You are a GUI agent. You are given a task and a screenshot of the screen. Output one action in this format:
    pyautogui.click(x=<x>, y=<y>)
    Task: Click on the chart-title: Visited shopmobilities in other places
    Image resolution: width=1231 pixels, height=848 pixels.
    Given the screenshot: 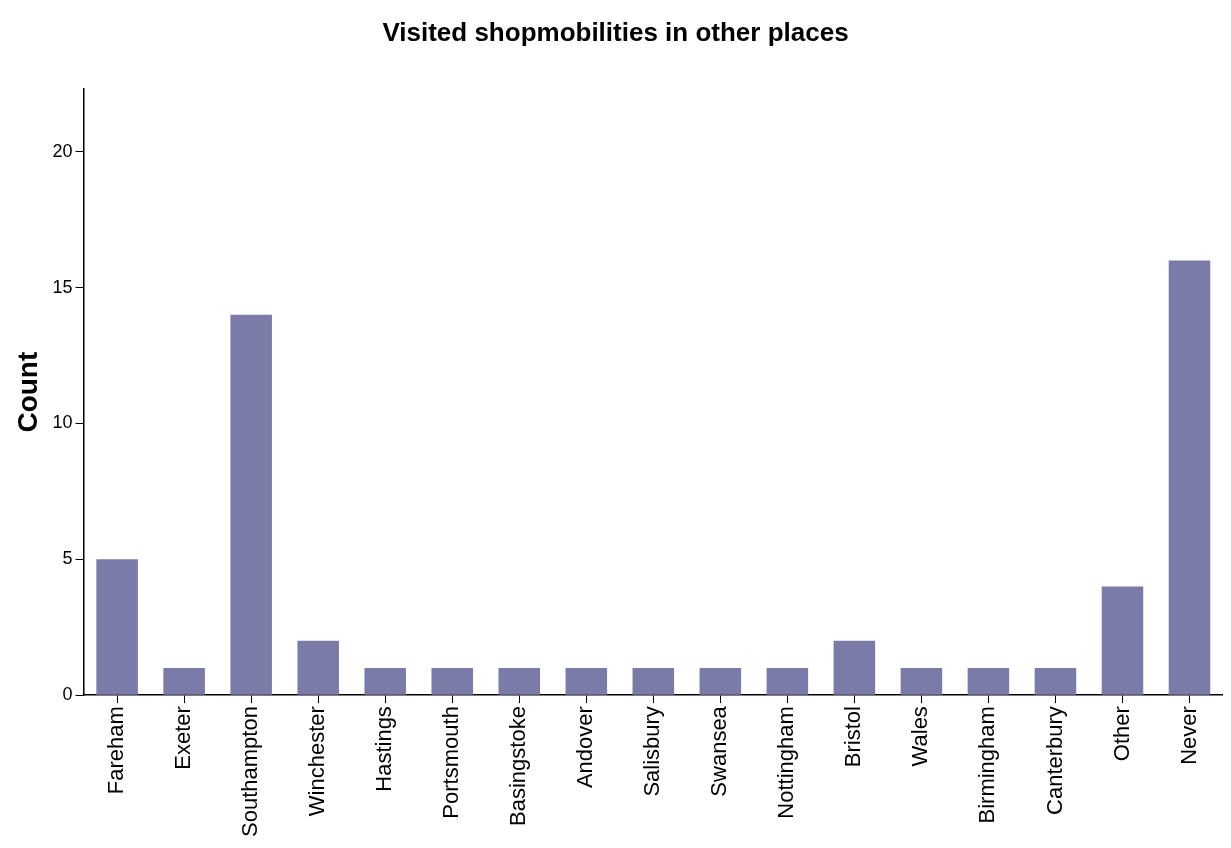 What is the action you would take?
    pyautogui.click(x=615, y=31)
    